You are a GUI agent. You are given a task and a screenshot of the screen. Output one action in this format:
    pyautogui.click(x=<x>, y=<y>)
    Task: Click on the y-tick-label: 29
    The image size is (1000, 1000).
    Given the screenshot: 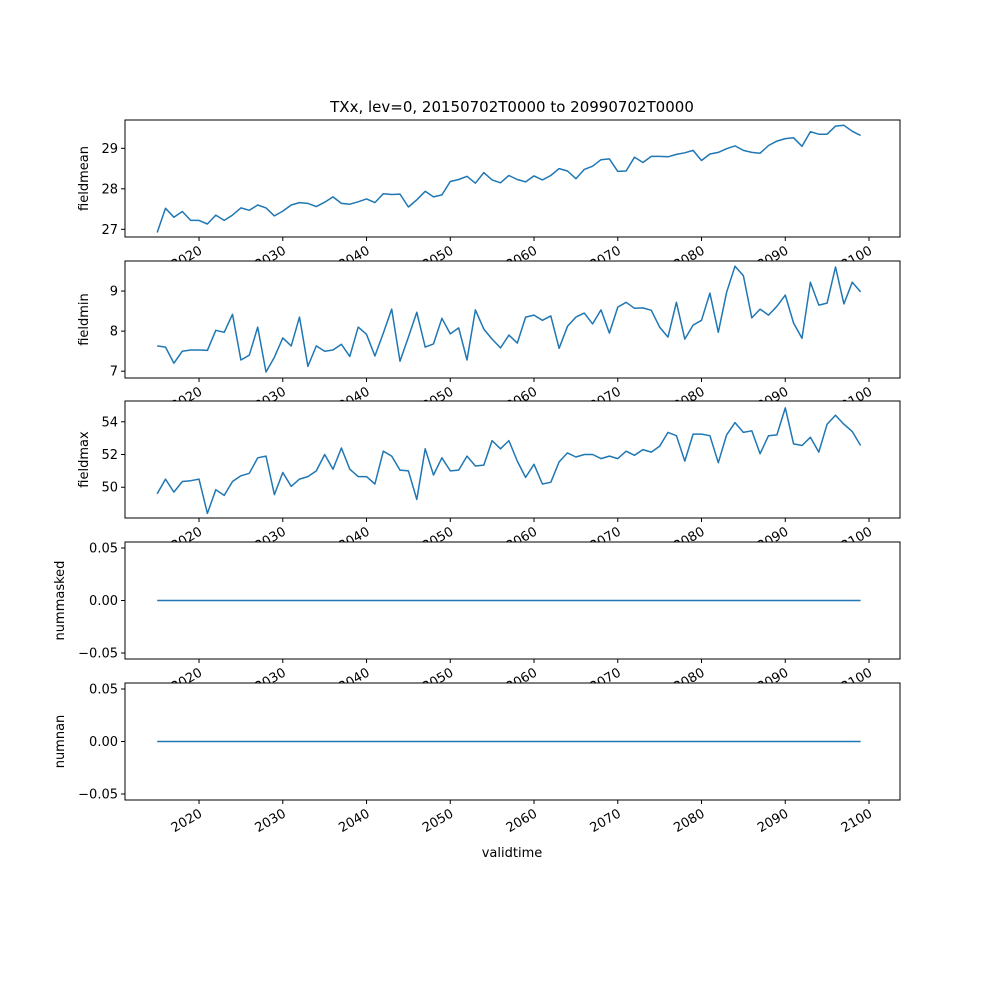 What is the action you would take?
    pyautogui.click(x=109, y=149)
    